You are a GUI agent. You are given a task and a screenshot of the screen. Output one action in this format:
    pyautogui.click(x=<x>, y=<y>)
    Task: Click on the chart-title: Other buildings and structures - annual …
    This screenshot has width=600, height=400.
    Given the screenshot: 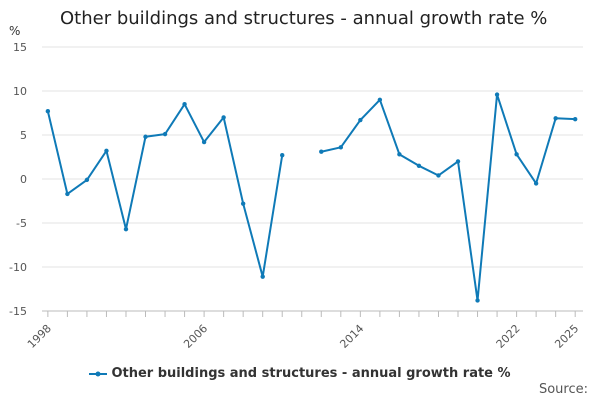 What is the action you would take?
    pyautogui.click(x=304, y=18)
    